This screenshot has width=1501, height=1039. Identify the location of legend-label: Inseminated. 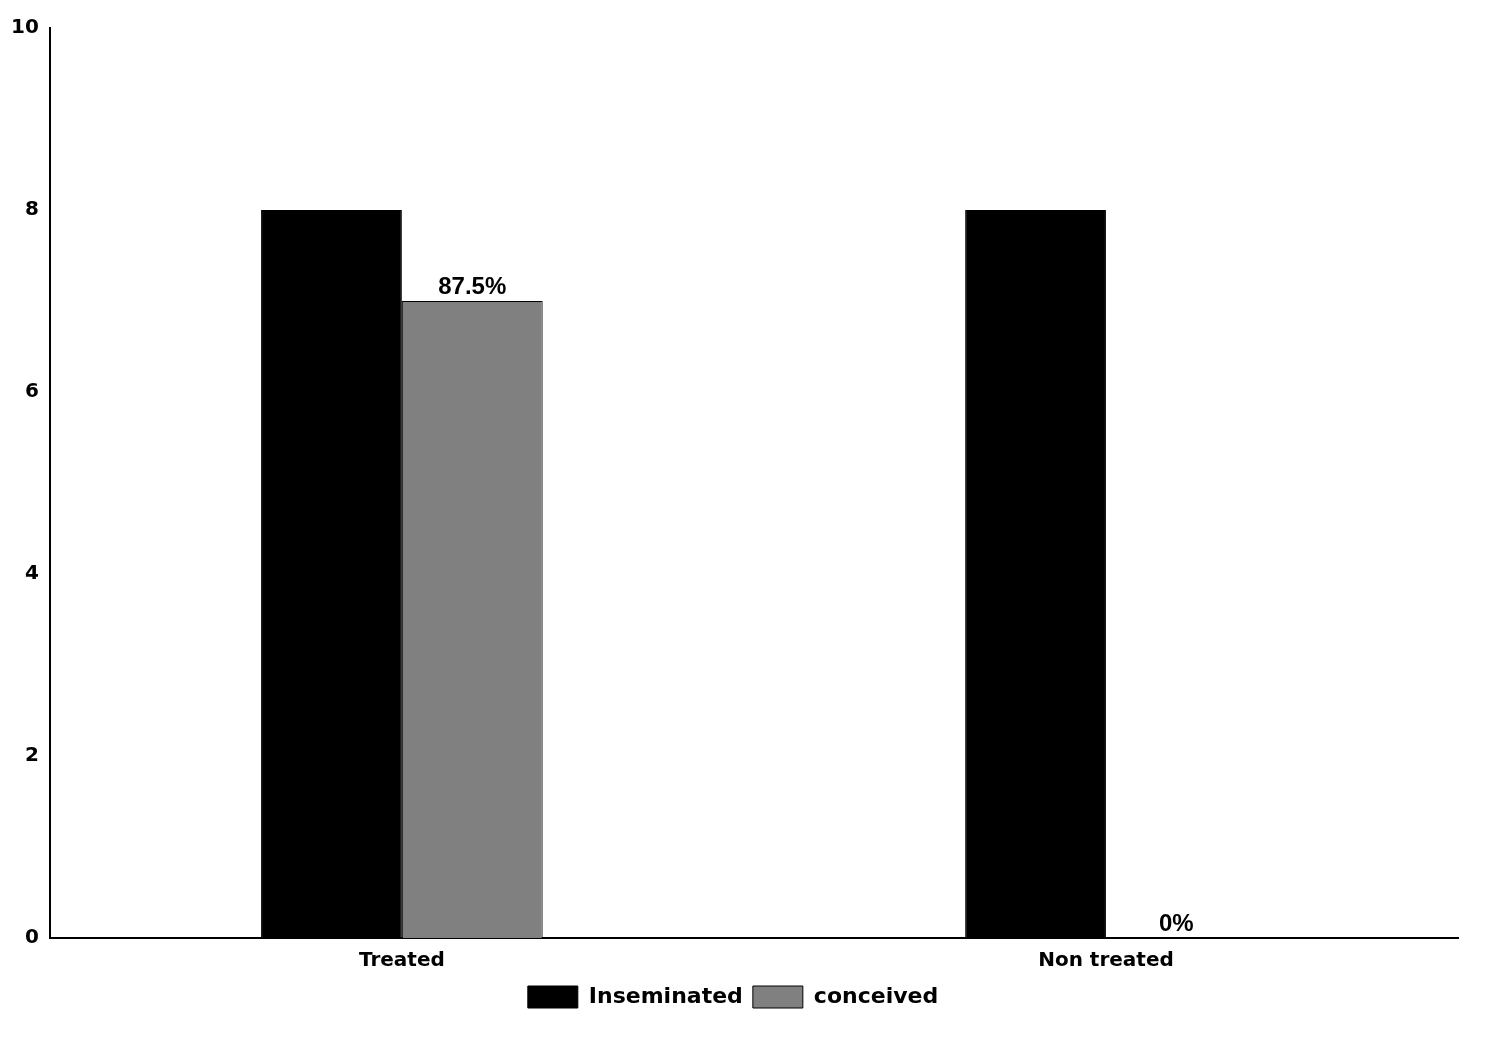
(665, 995).